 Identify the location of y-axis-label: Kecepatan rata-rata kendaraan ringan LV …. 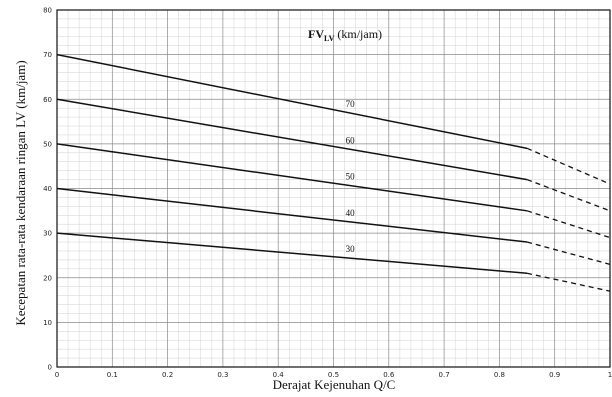
(20, 192).